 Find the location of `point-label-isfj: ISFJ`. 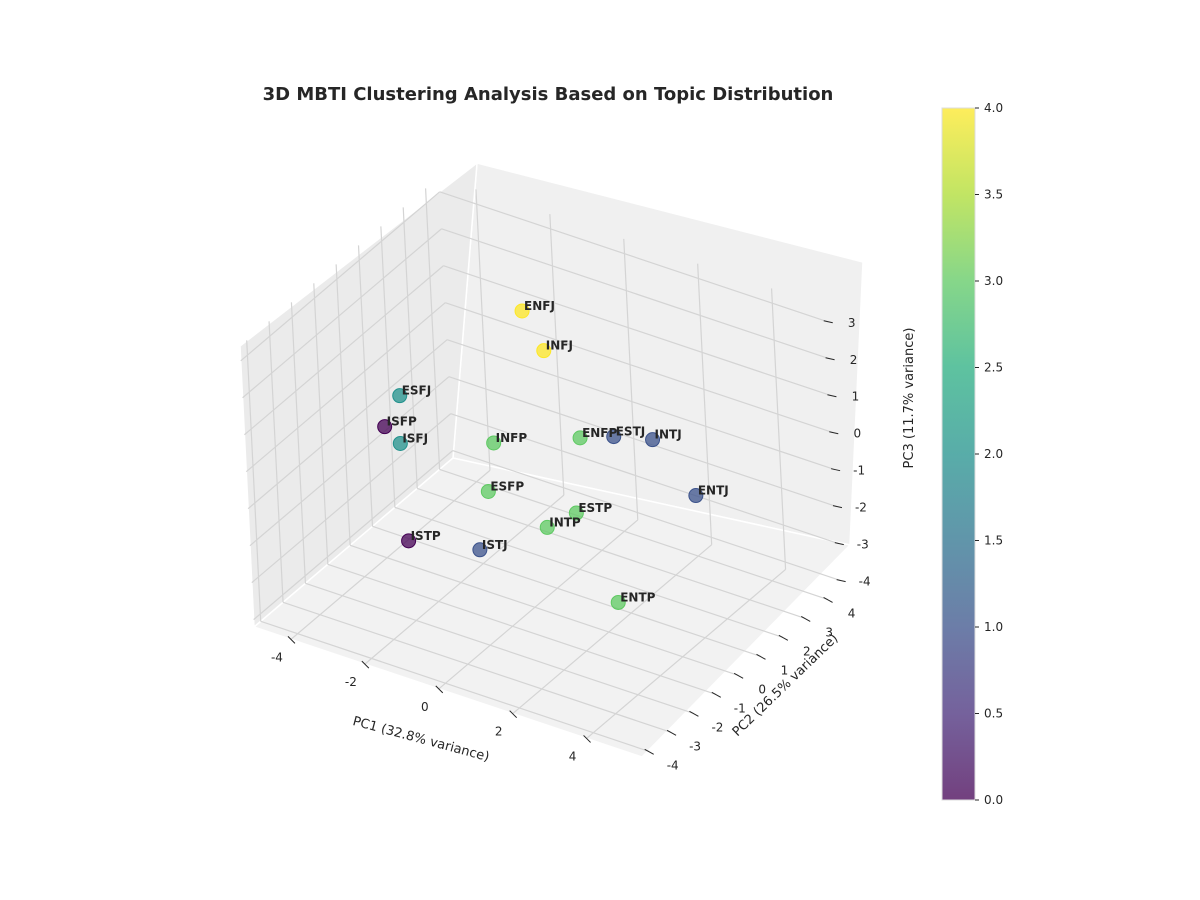

point-label-isfj: ISFJ is located at coordinates (415, 438).